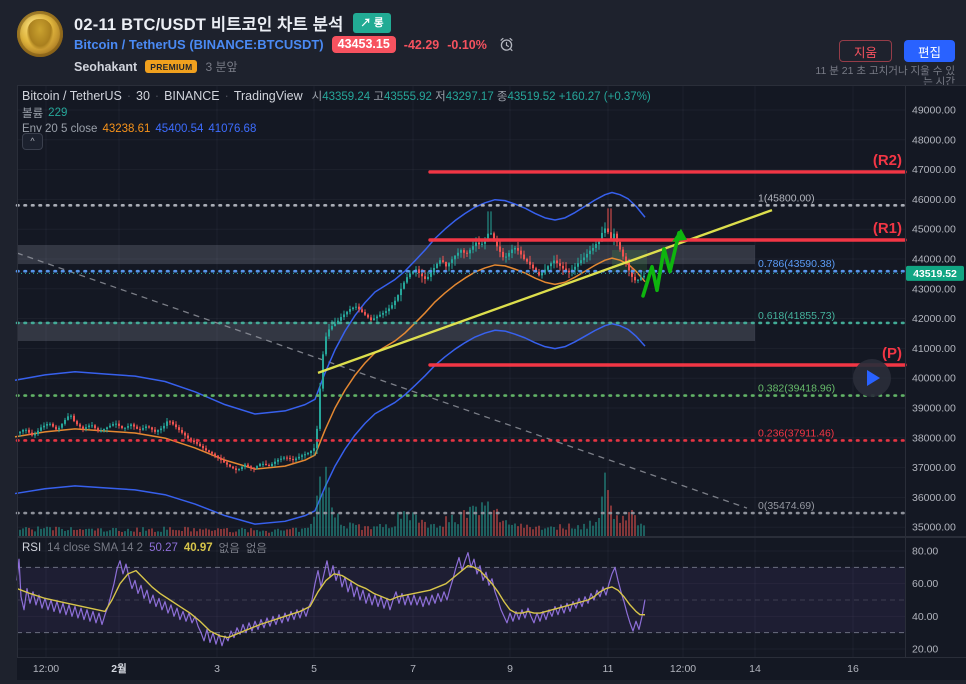 This screenshot has height=684, width=966. What do you see at coordinates (925, 584) in the screenshot?
I see `svg-text: 60.00` at bounding box center [925, 584].